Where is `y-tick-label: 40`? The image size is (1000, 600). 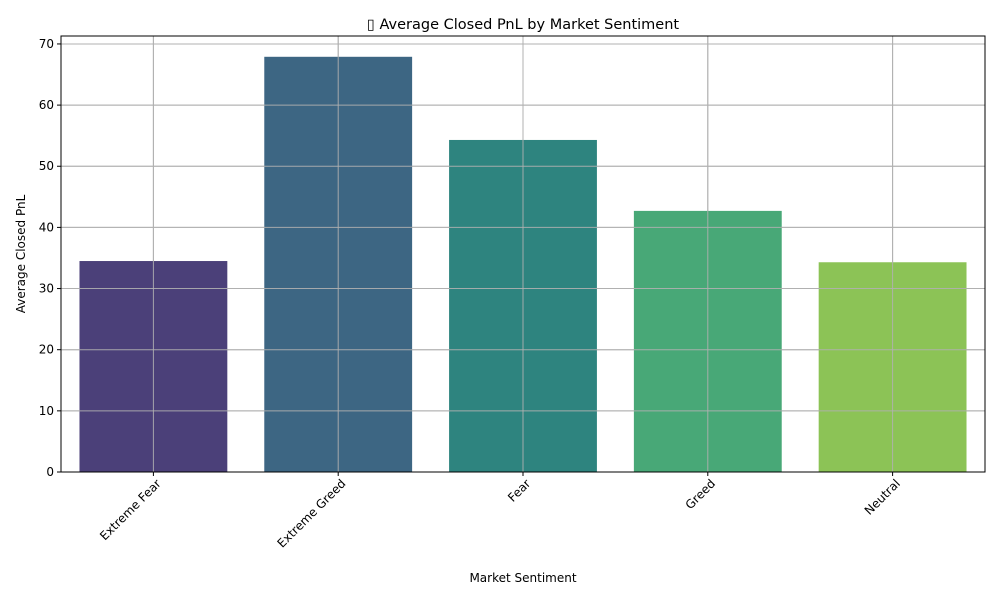 y-tick-label: 40 is located at coordinates (46, 227).